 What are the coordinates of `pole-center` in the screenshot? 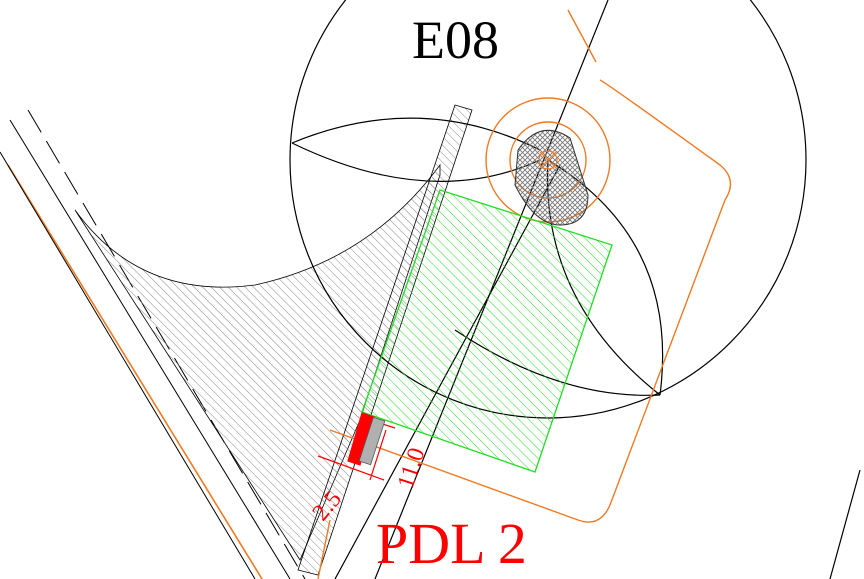 It's located at (548, 160).